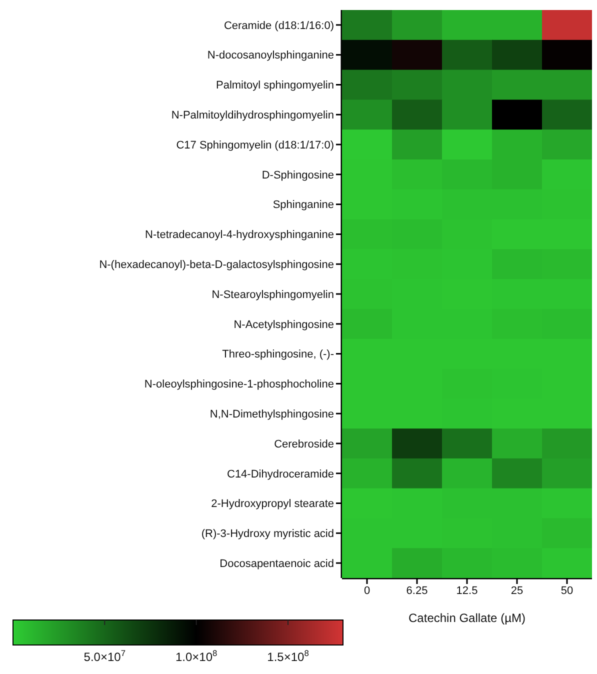 This screenshot has height=674, width=597. I want to click on color-bar-label: 1.5×10$^{8}$, so click(288, 656).